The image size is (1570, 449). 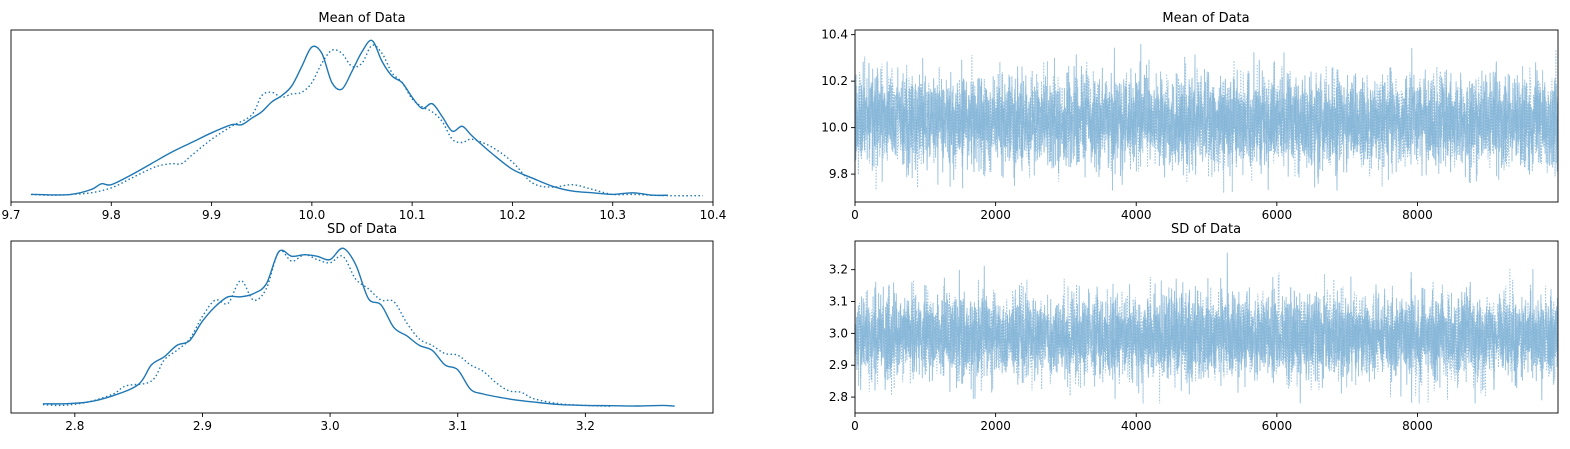 I want to click on y-tick-label: 10.0, so click(x=834, y=128).